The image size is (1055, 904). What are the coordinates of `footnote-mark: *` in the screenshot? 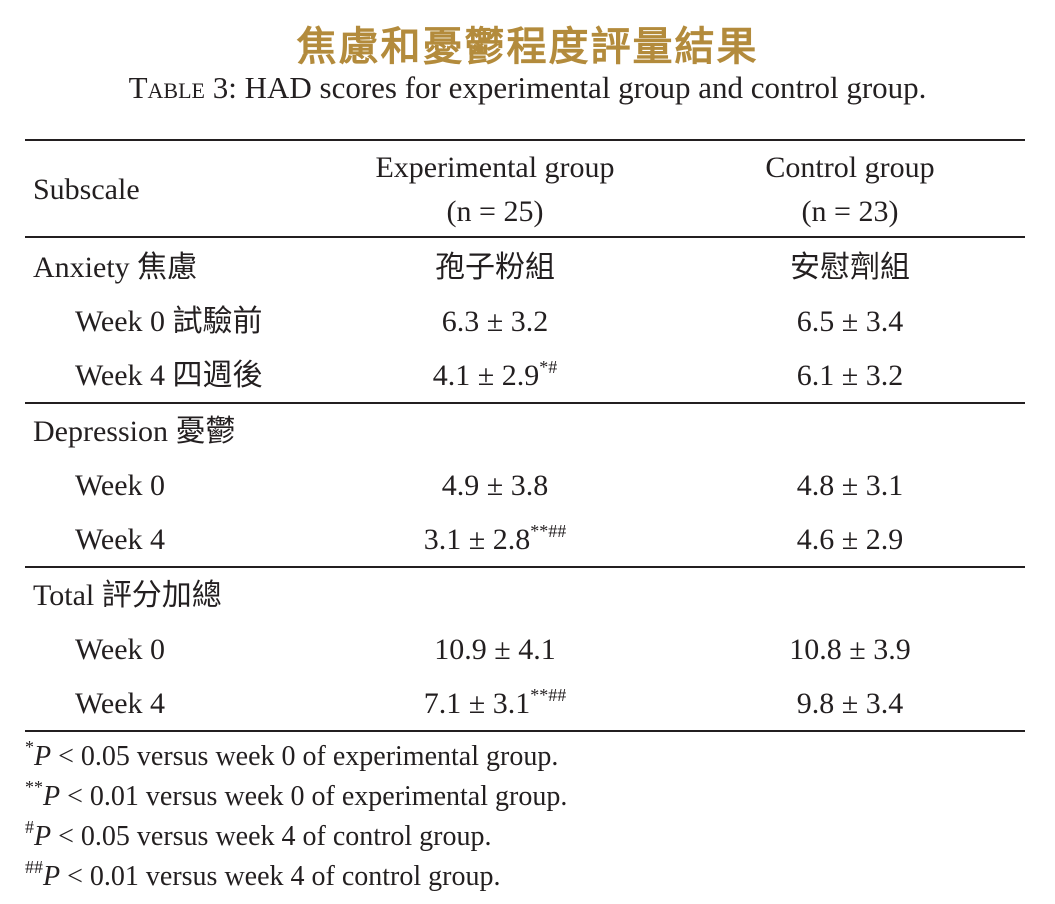 It's located at (29, 747).